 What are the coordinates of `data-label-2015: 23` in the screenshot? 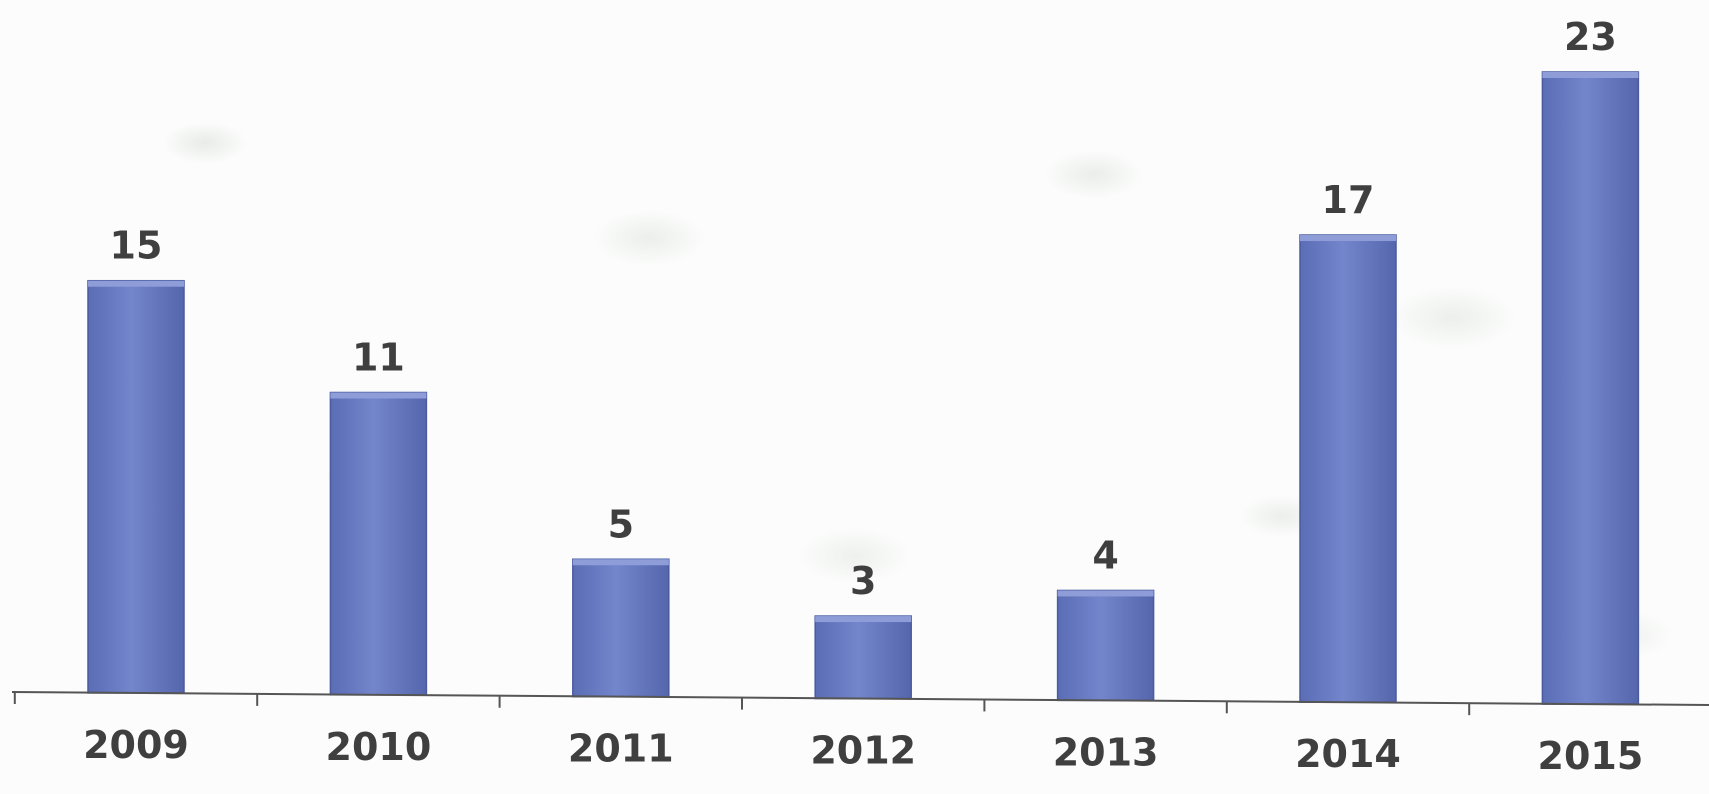 It's located at (1590, 37).